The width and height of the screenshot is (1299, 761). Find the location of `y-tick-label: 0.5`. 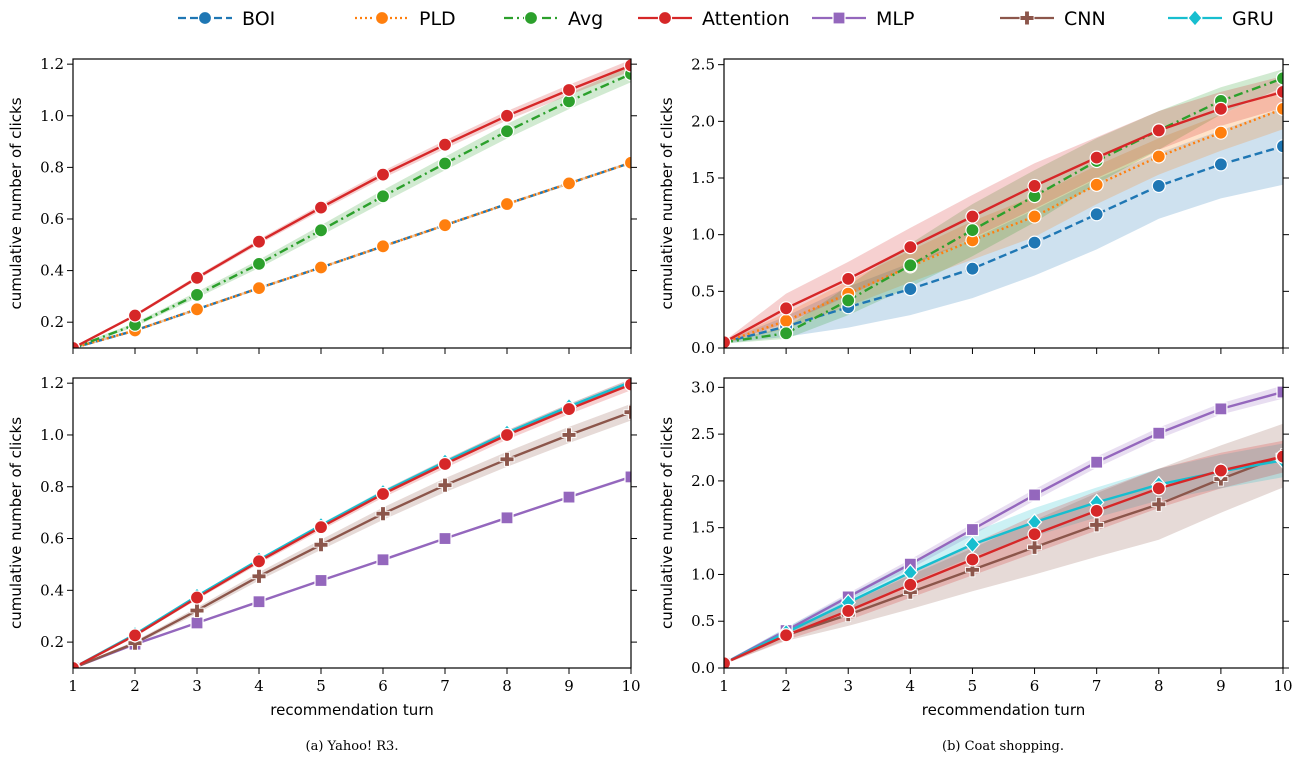

y-tick-label: 0.5 is located at coordinates (703, 621).